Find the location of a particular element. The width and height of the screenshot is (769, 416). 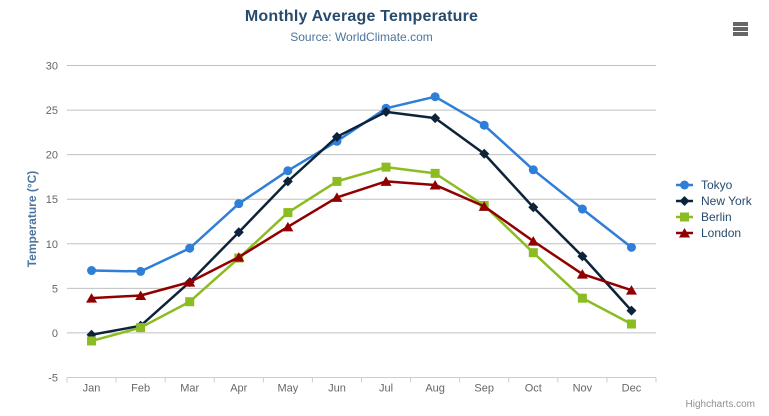

legend-item-london: London is located at coordinates (714, 233).